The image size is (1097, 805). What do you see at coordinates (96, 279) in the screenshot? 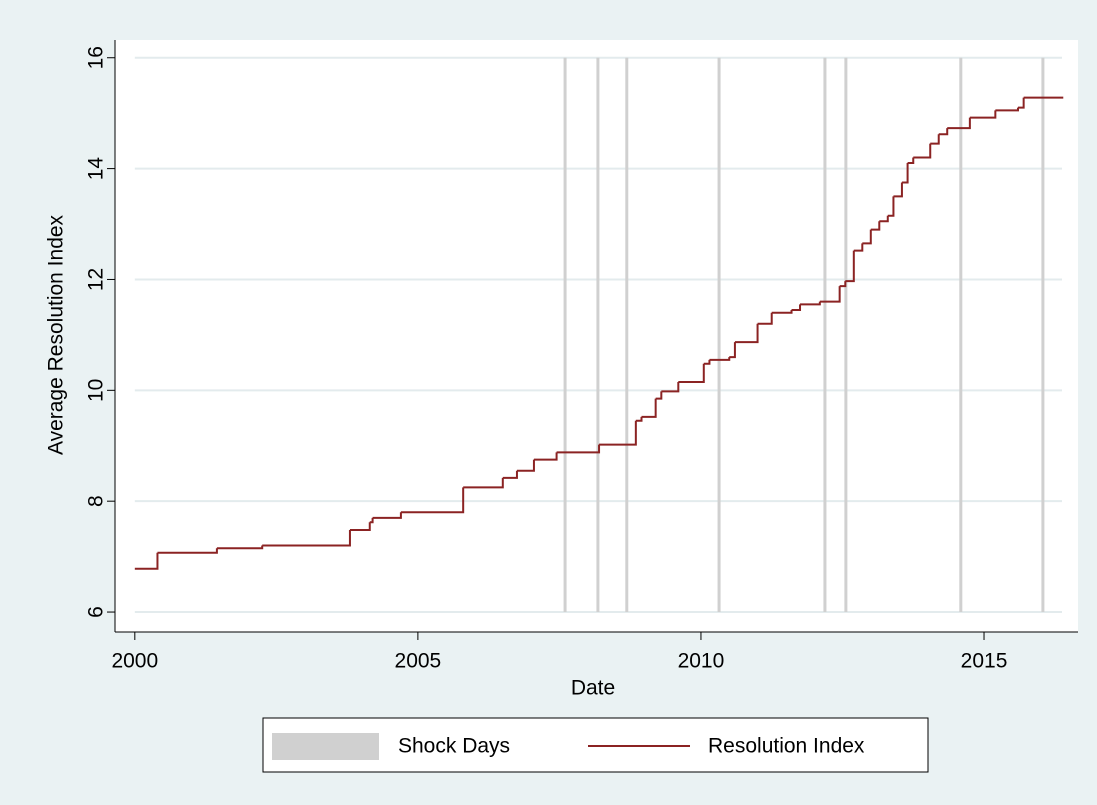
I see `y-tick-label: 12` at bounding box center [96, 279].